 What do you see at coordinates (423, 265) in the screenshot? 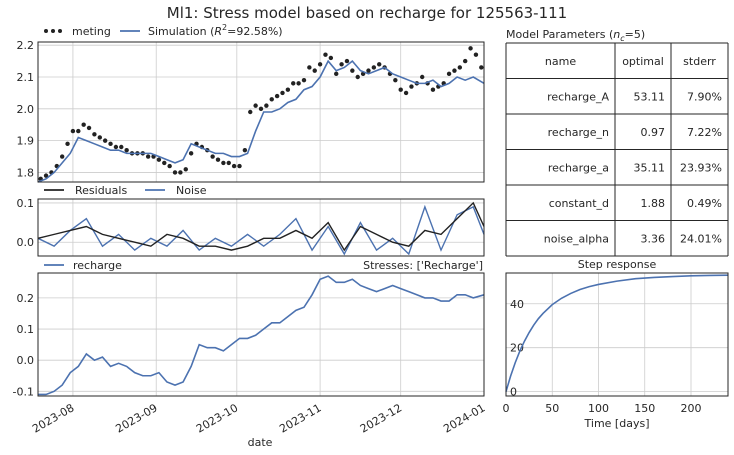
I see `stresses-annotation: Stresses: ['Recharge']` at bounding box center [423, 265].